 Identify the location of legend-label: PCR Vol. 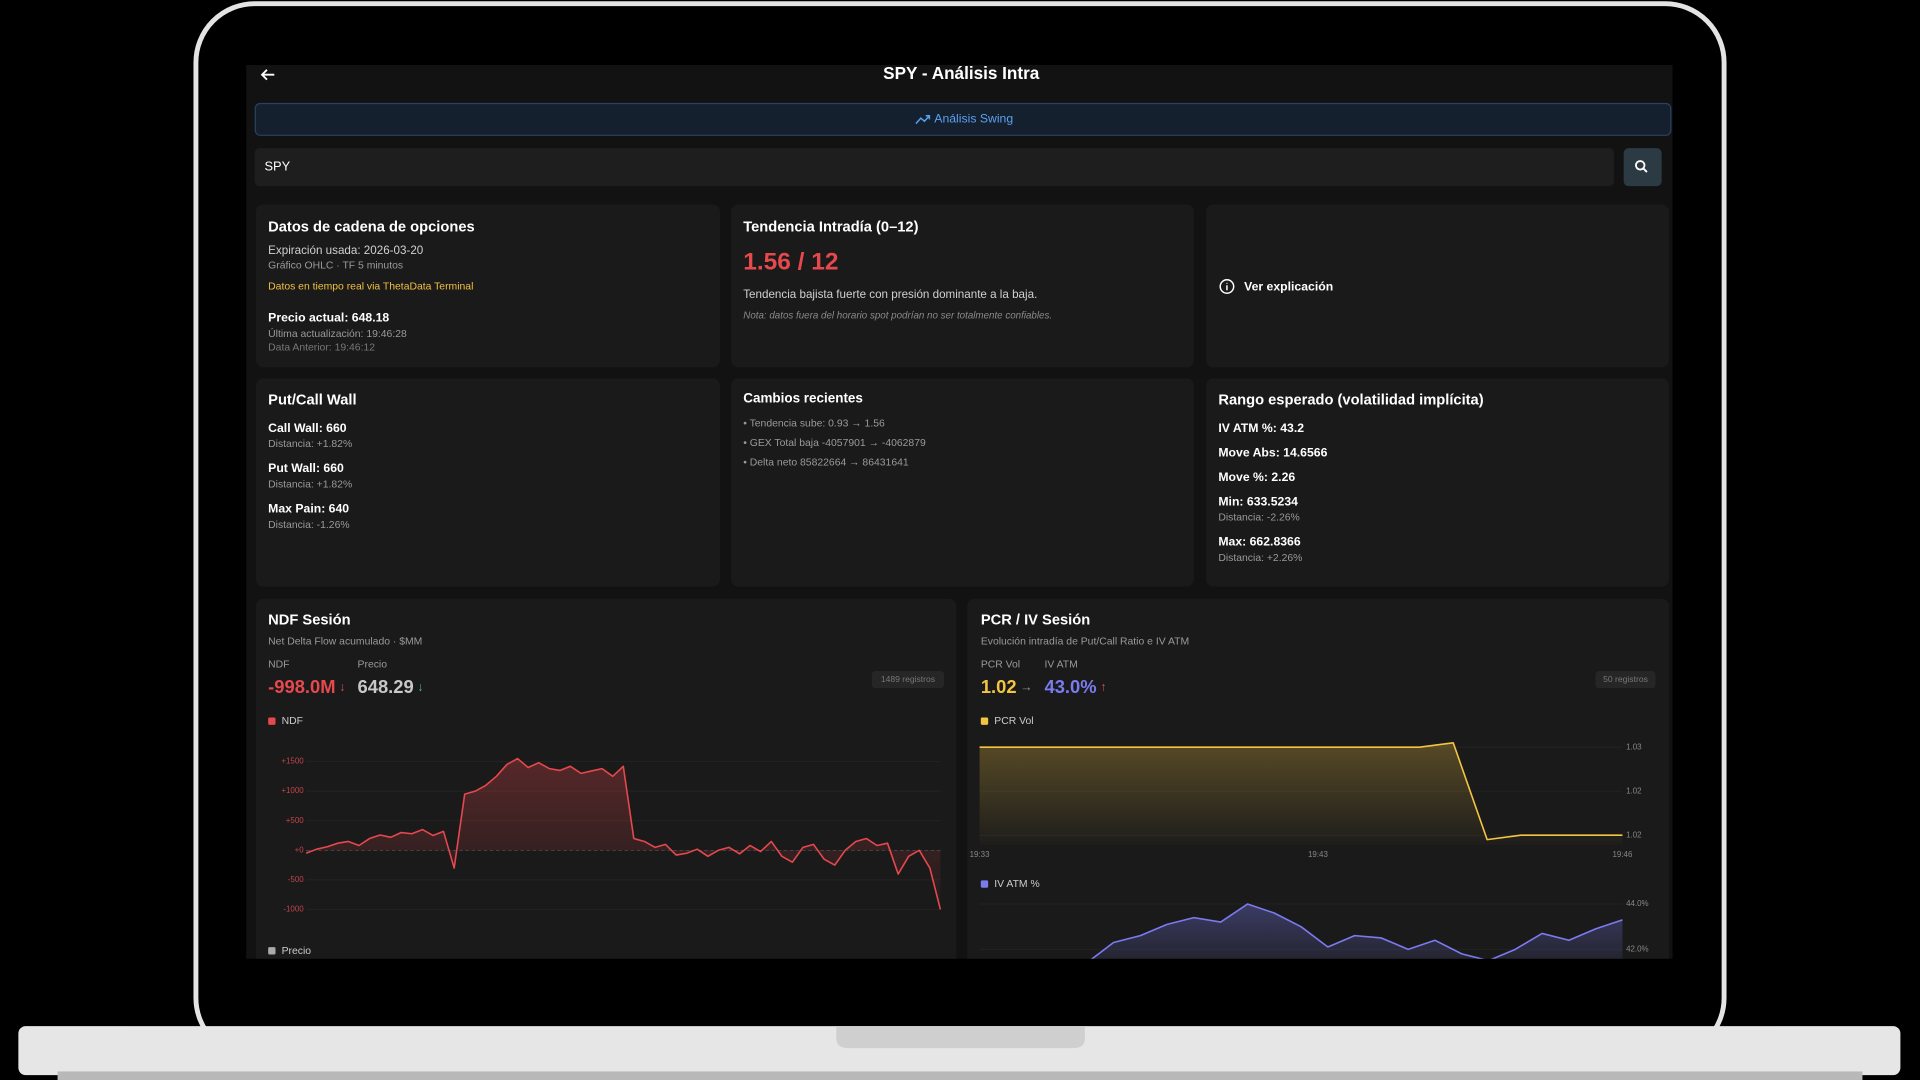
(1013, 721).